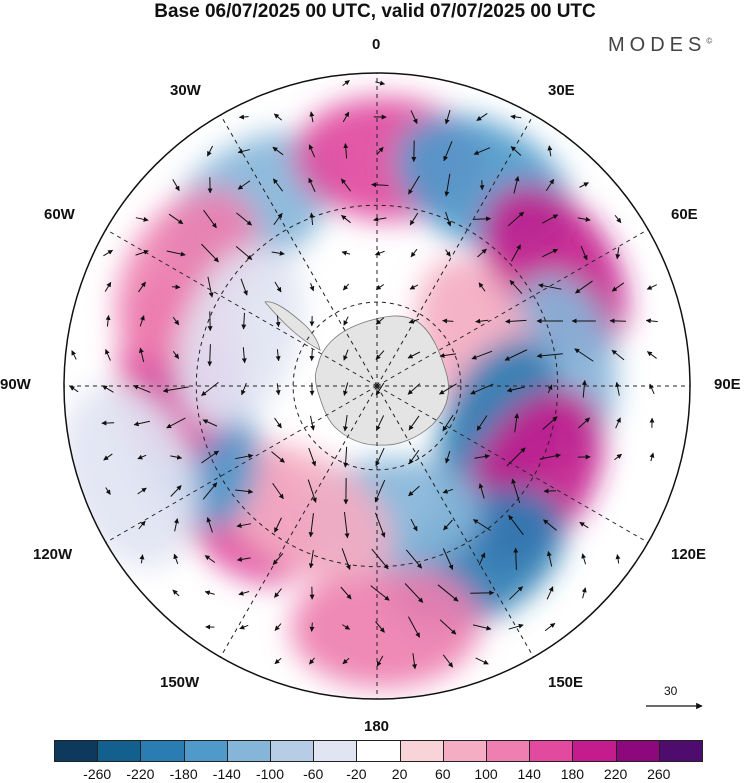  I want to click on colorbar-tick-label: -20, so click(356, 774).